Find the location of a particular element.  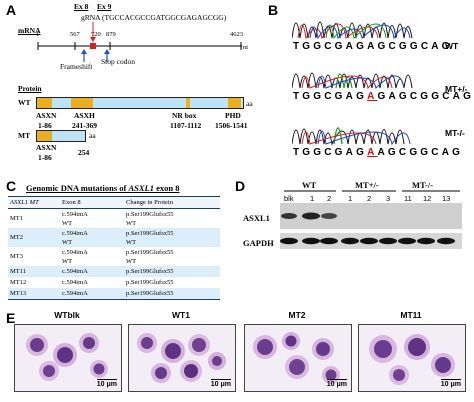

panel-label-b: B is located at coordinates (273, 10).